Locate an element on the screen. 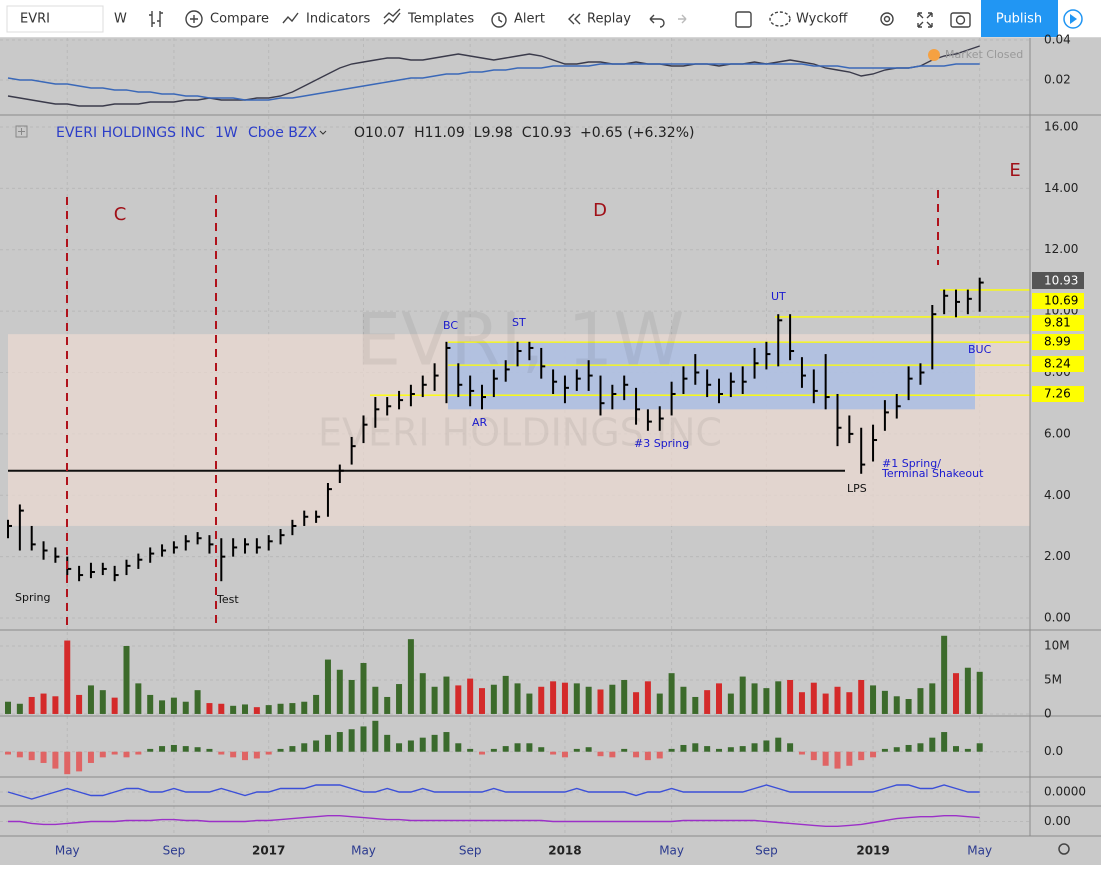 The width and height of the screenshot is (1101, 869). legend-key: C is located at coordinates (527, 133).